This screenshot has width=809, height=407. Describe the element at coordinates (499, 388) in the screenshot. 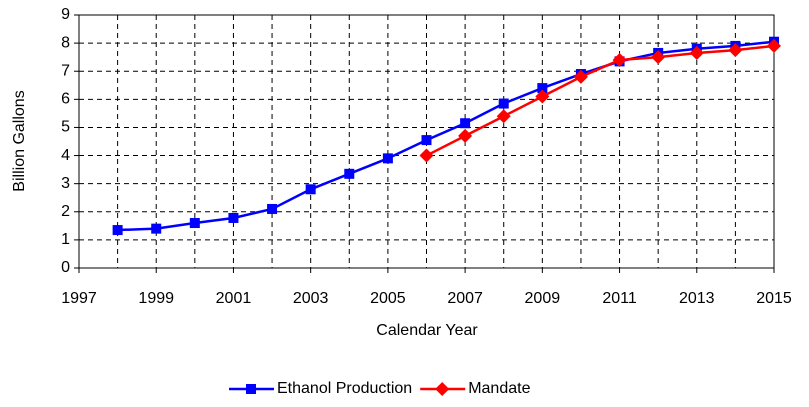

I see `legend-label: Mandate` at that location.